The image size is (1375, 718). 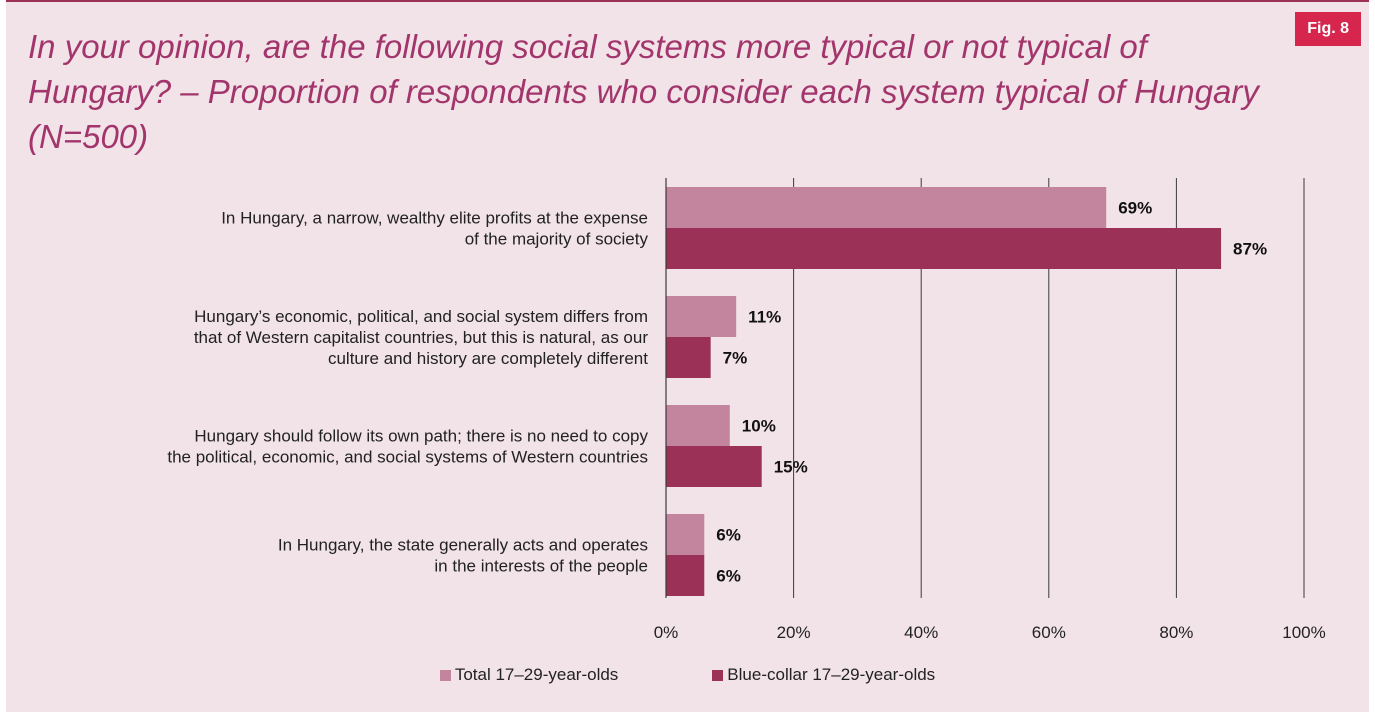 What do you see at coordinates (1250, 249) in the screenshot?
I see `data-label-blue-collar-0: 87%` at bounding box center [1250, 249].